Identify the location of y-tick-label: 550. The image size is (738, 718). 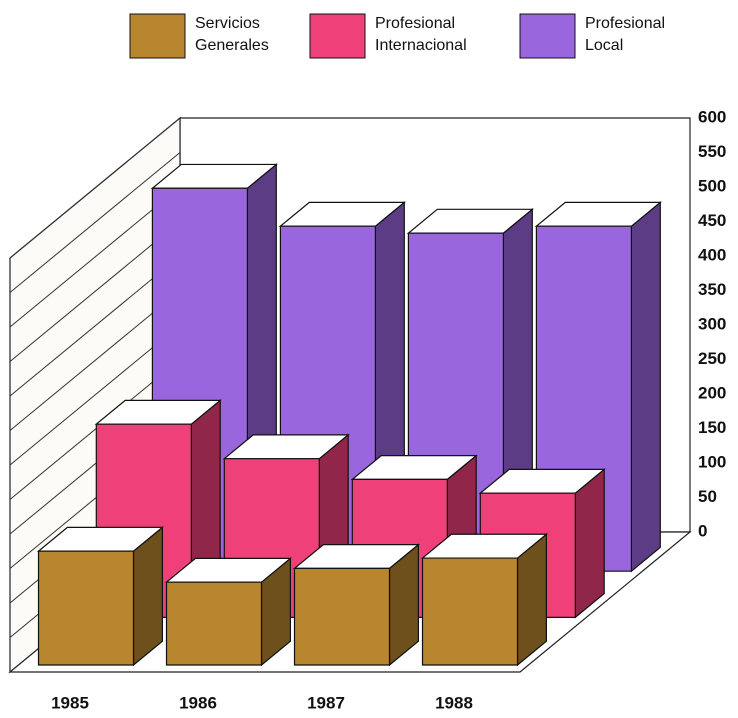
(712, 151).